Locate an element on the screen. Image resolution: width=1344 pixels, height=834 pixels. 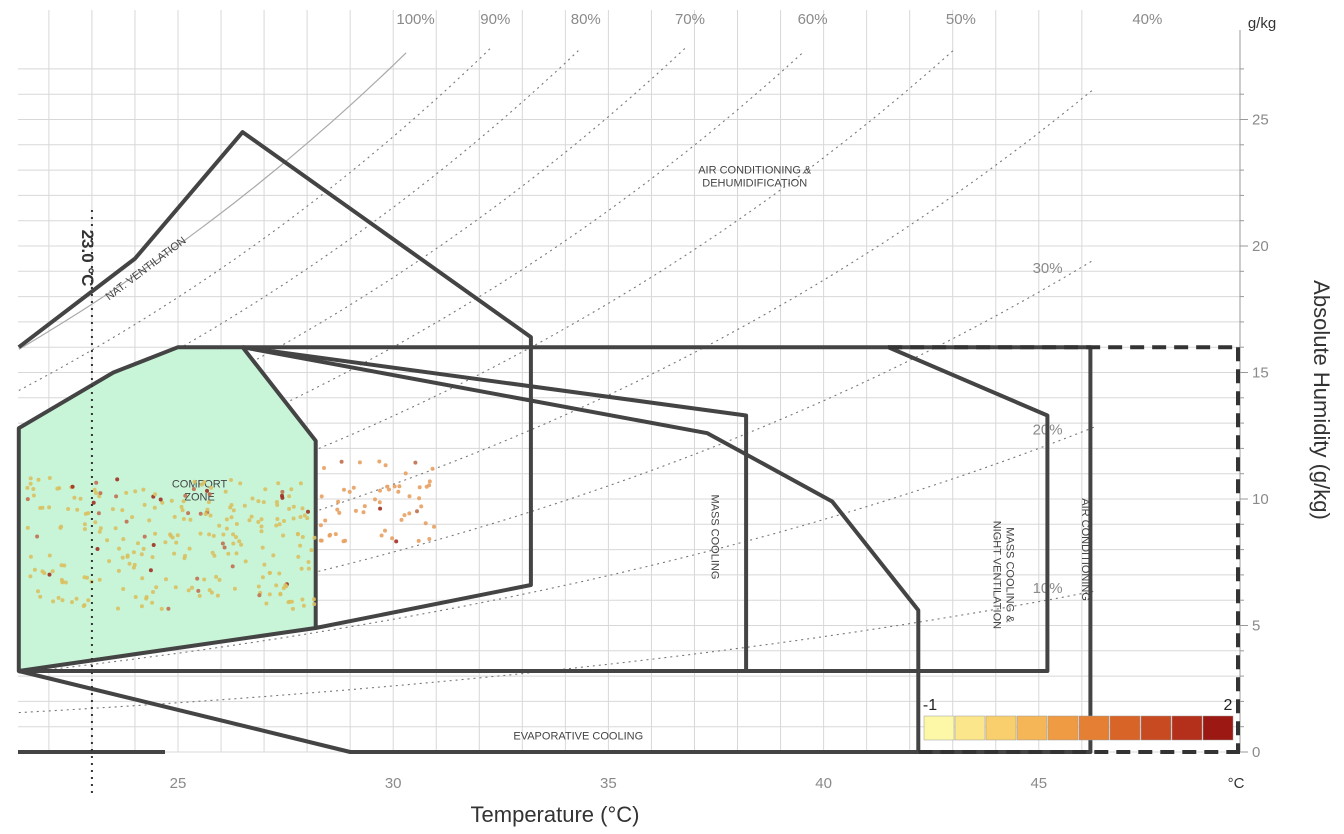
rh-label: 40% is located at coordinates (1147, 19).